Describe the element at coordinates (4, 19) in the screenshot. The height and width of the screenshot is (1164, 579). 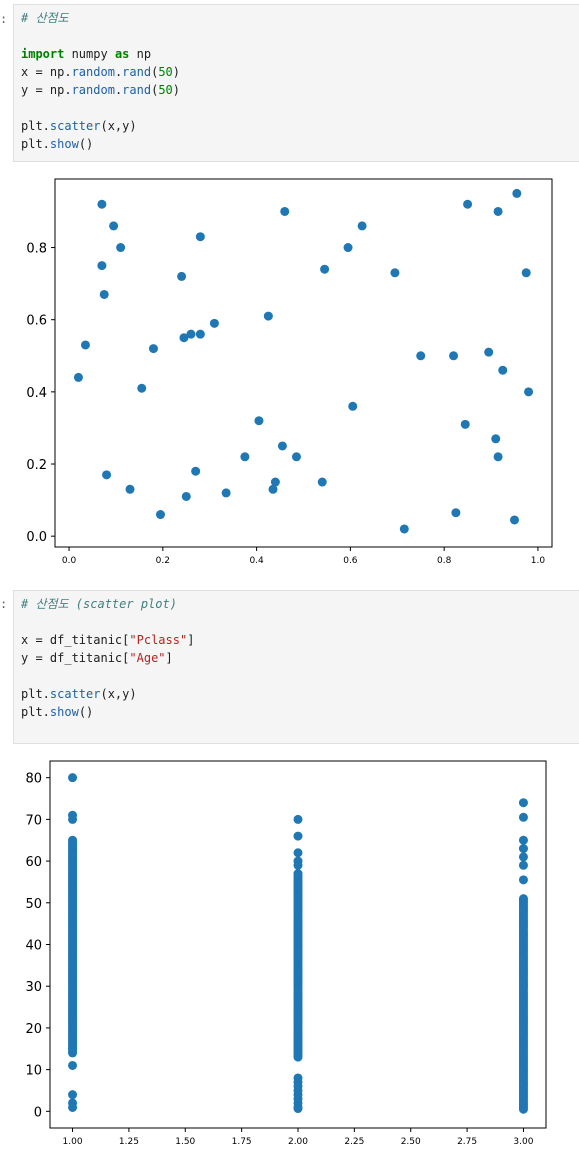
I see `cell-1-prompt: :` at that location.